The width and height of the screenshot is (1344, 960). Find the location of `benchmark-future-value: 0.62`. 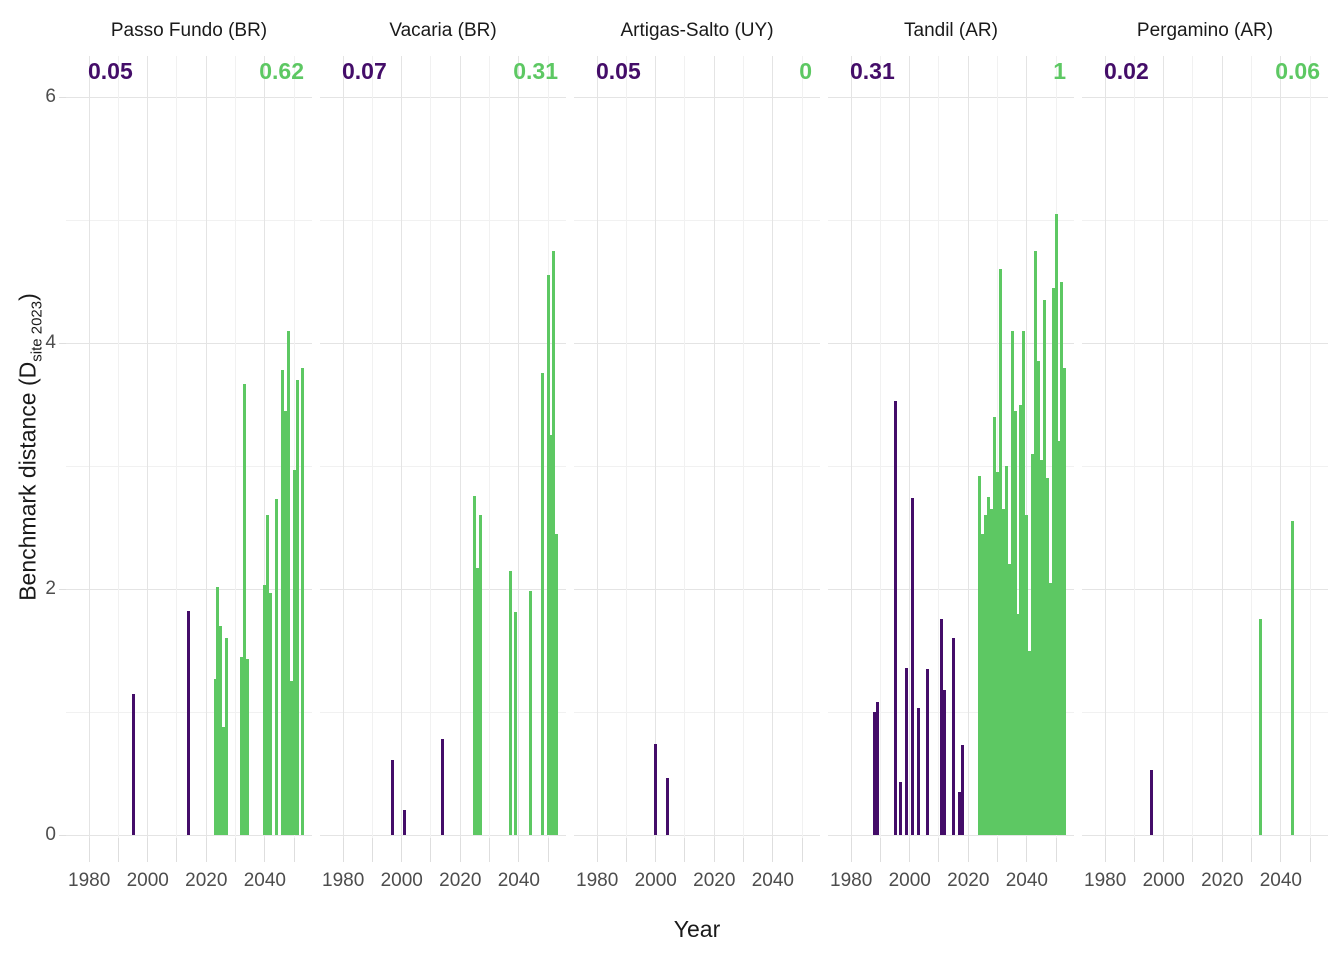

benchmark-future-value: 0.62 is located at coordinates (281, 71).